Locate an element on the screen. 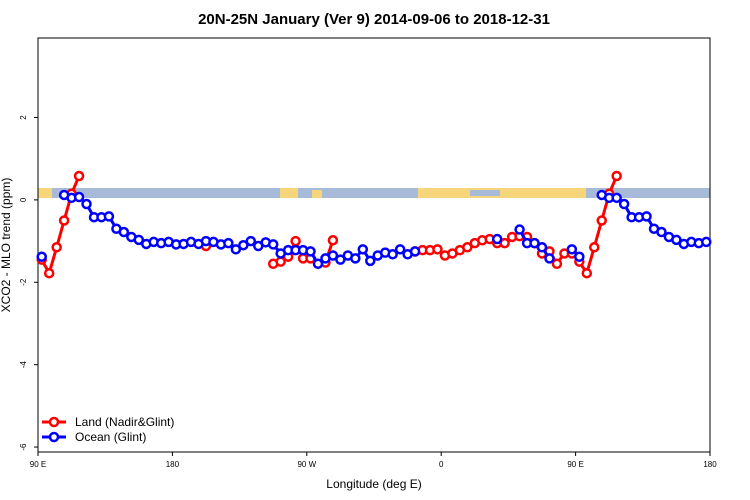 This screenshot has width=750, height=500. y-tick-label: 2 is located at coordinates (23, 117).